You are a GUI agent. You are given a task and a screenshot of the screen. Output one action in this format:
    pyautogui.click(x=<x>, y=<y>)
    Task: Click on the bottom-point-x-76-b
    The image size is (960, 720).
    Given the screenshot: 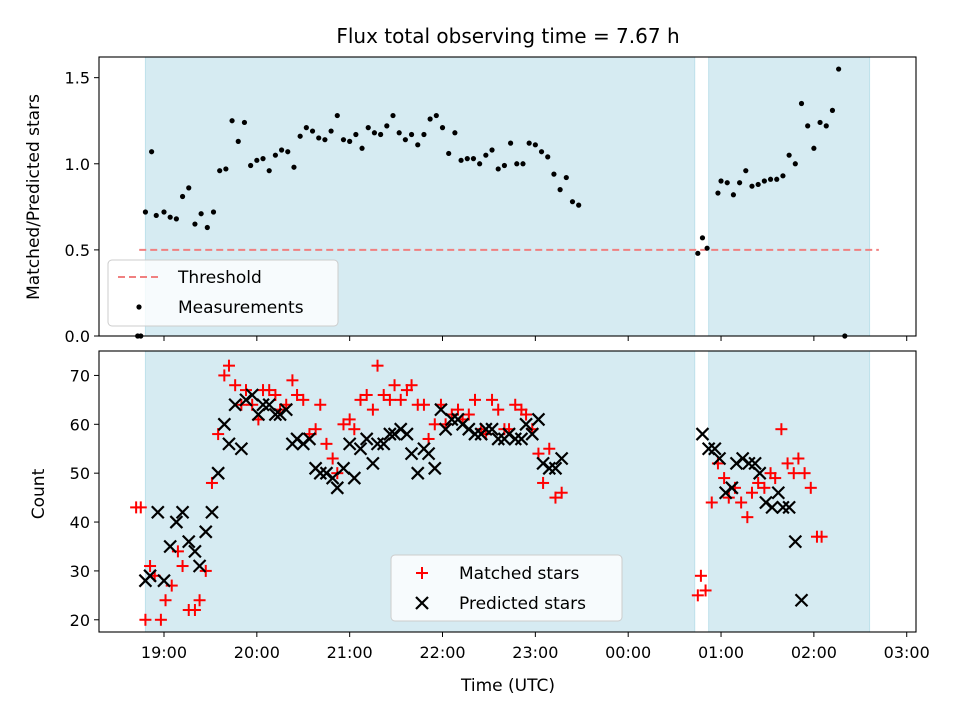 What is the action you would take?
    pyautogui.click(x=719, y=458)
    